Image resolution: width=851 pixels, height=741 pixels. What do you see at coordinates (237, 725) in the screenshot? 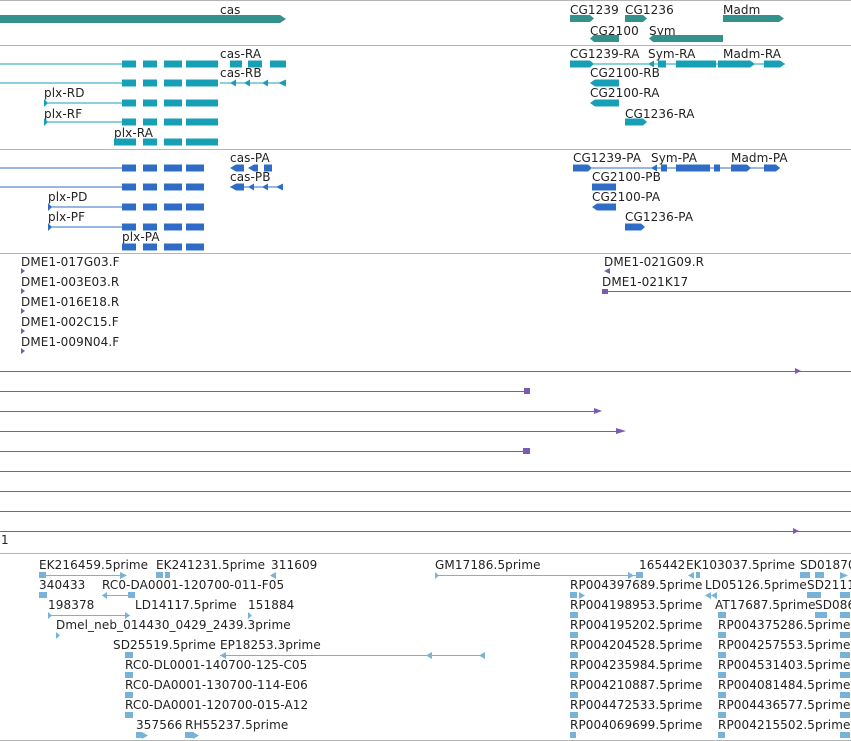
I see `est-label: RH55237.5prime` at bounding box center [237, 725].